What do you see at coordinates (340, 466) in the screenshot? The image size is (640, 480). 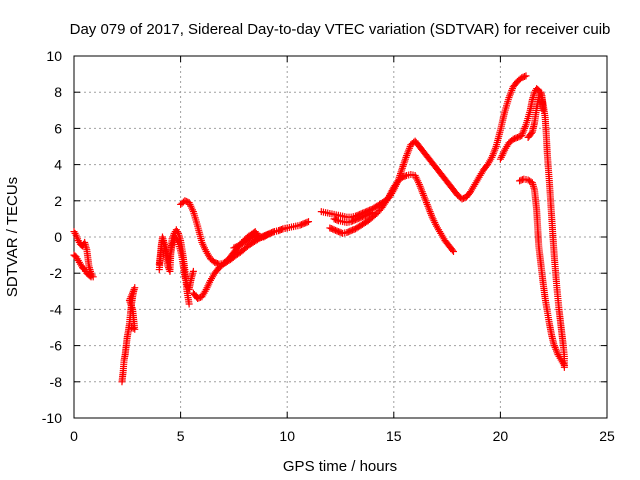 I see `x-axis-label: GPS time / hours` at bounding box center [340, 466].